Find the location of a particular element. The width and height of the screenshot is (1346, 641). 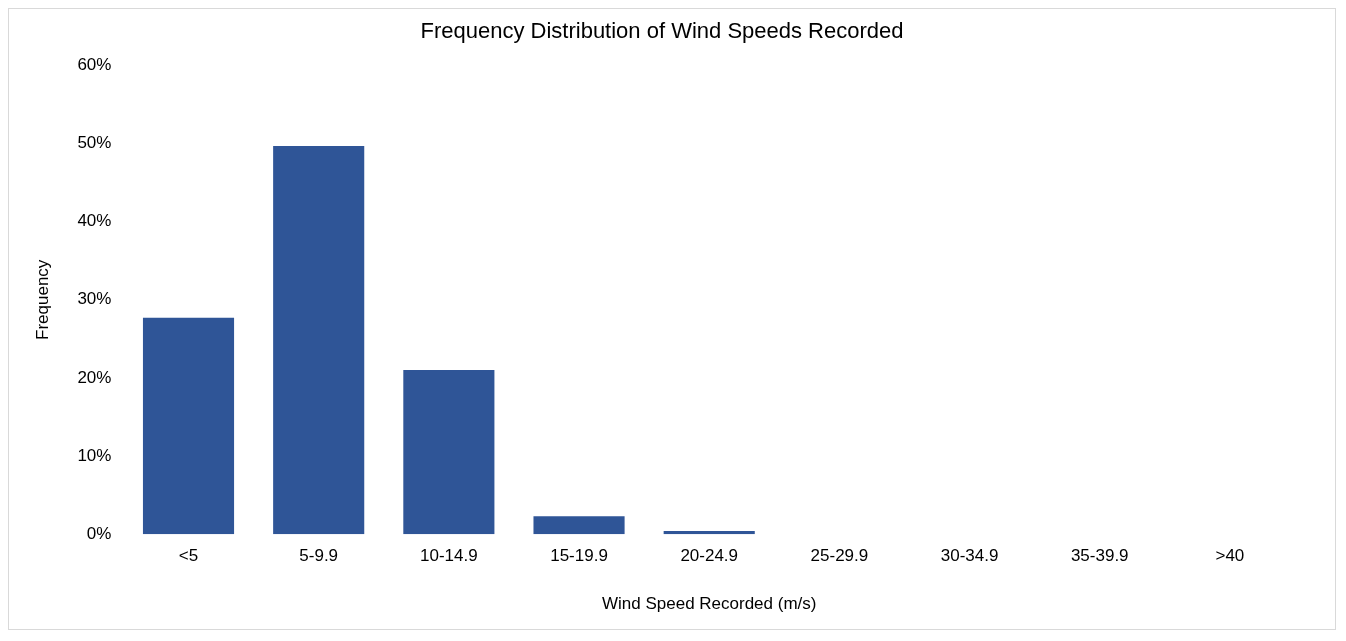

x-tick-label: >40 is located at coordinates (1230, 556).